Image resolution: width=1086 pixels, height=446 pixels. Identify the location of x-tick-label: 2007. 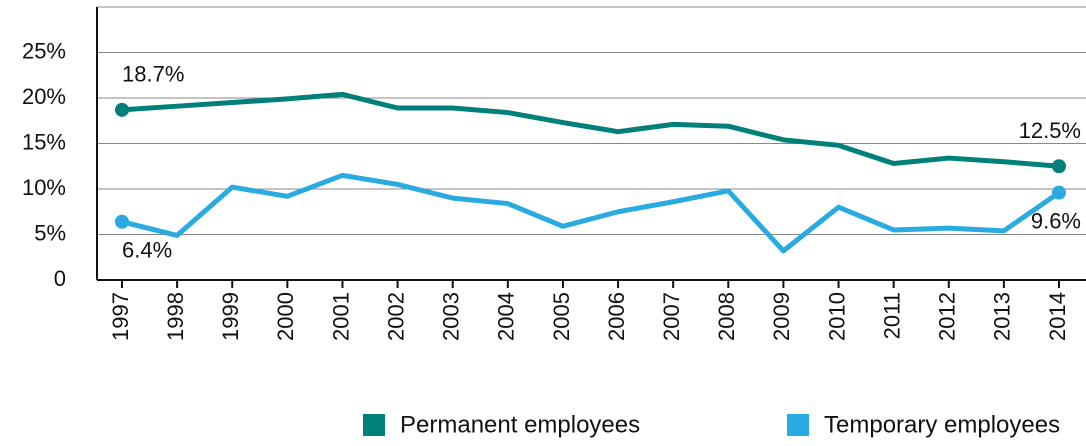
(671, 316).